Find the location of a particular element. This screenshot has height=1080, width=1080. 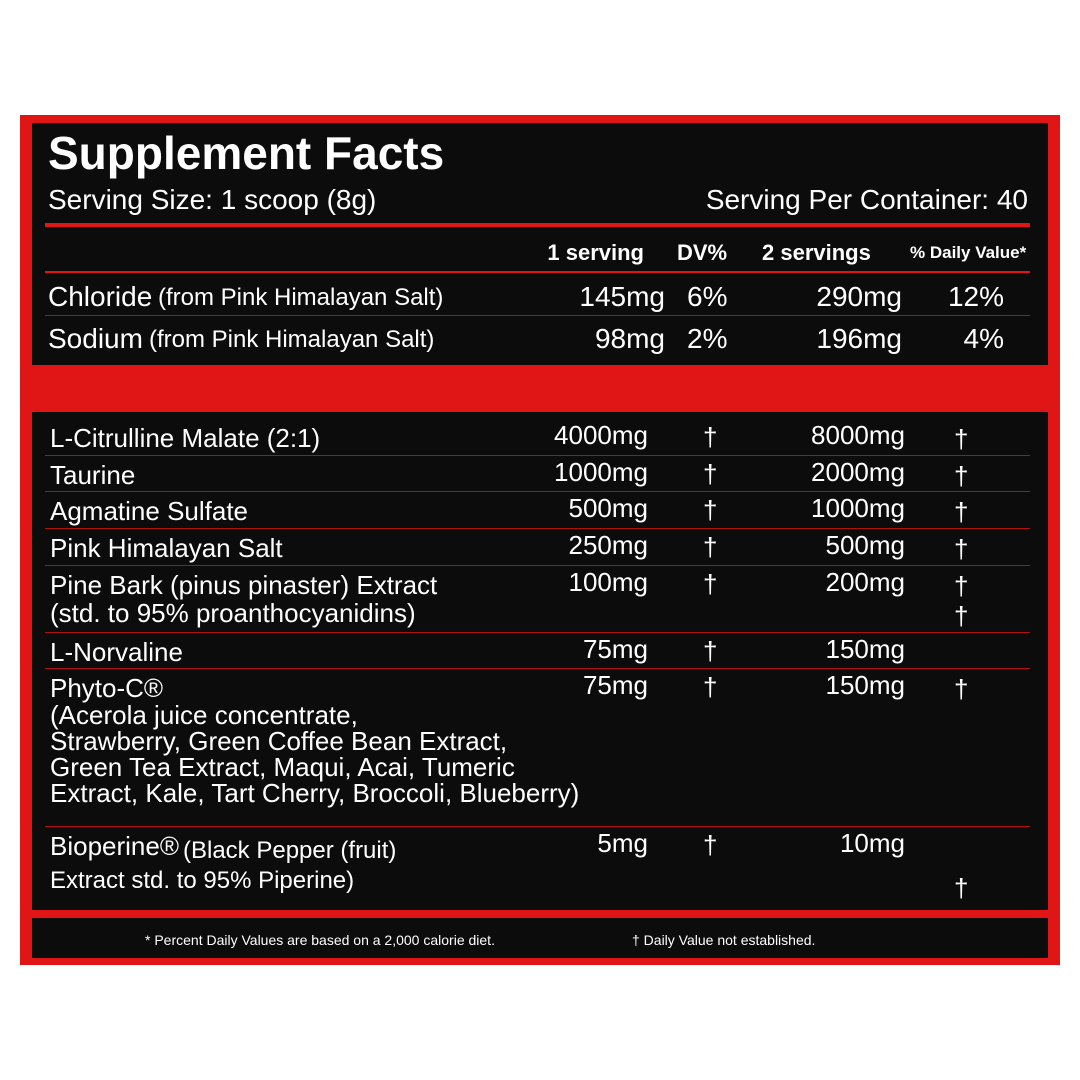

ingredient-name: Agmatine Sulfate is located at coordinates (149, 511).